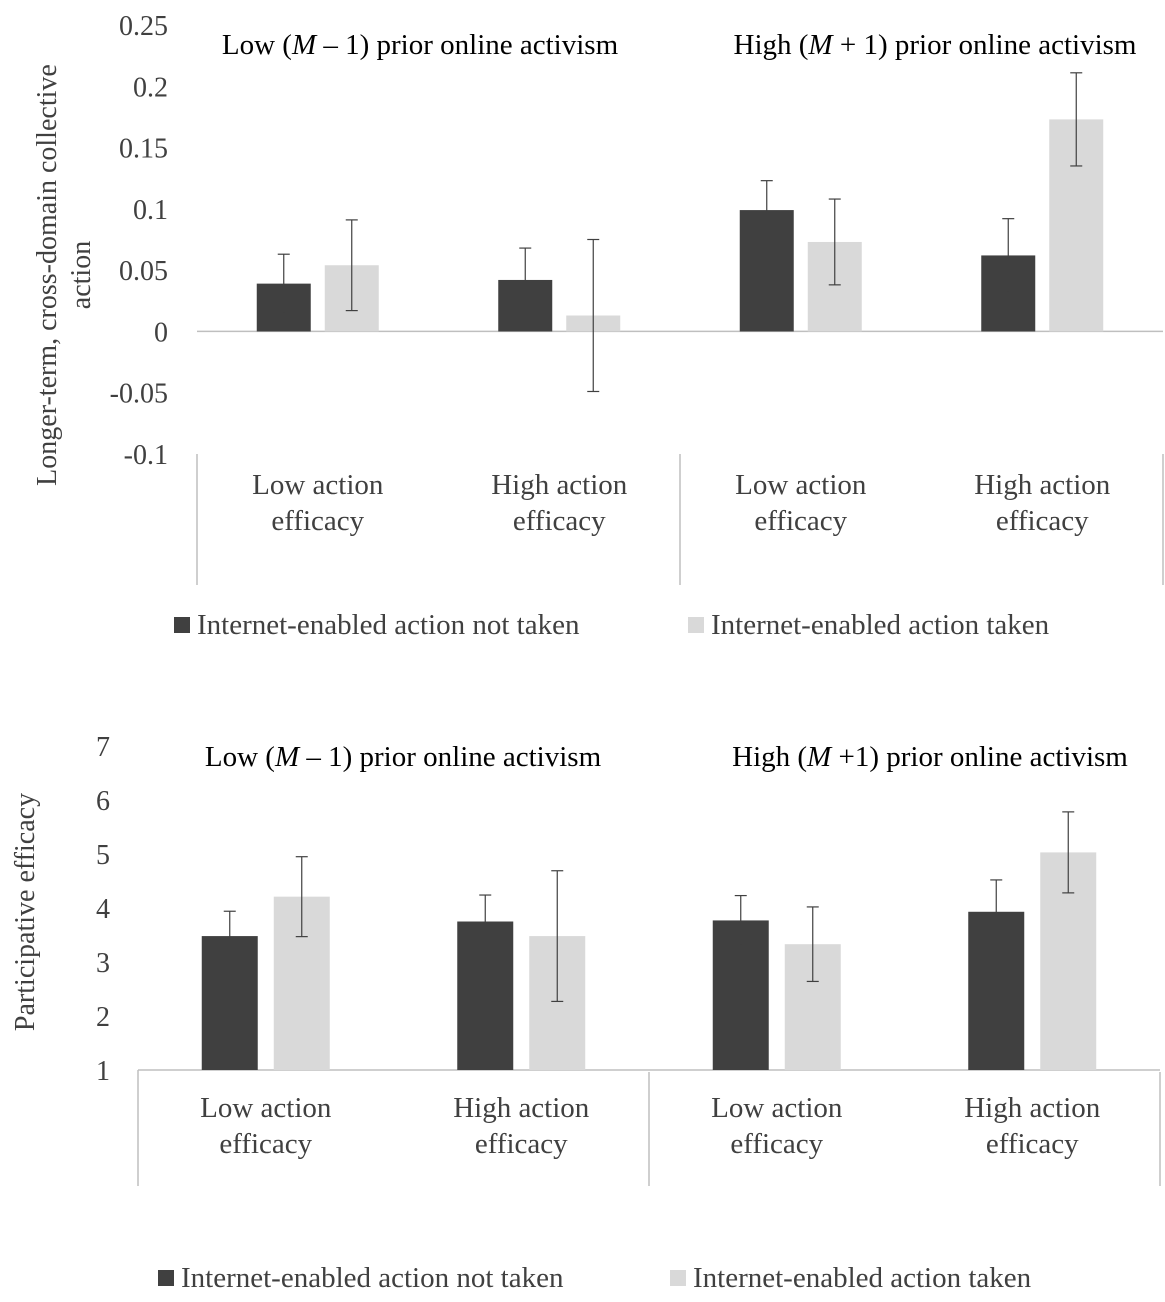  I want to click on y-tick-label: 0.25, so click(143, 26).